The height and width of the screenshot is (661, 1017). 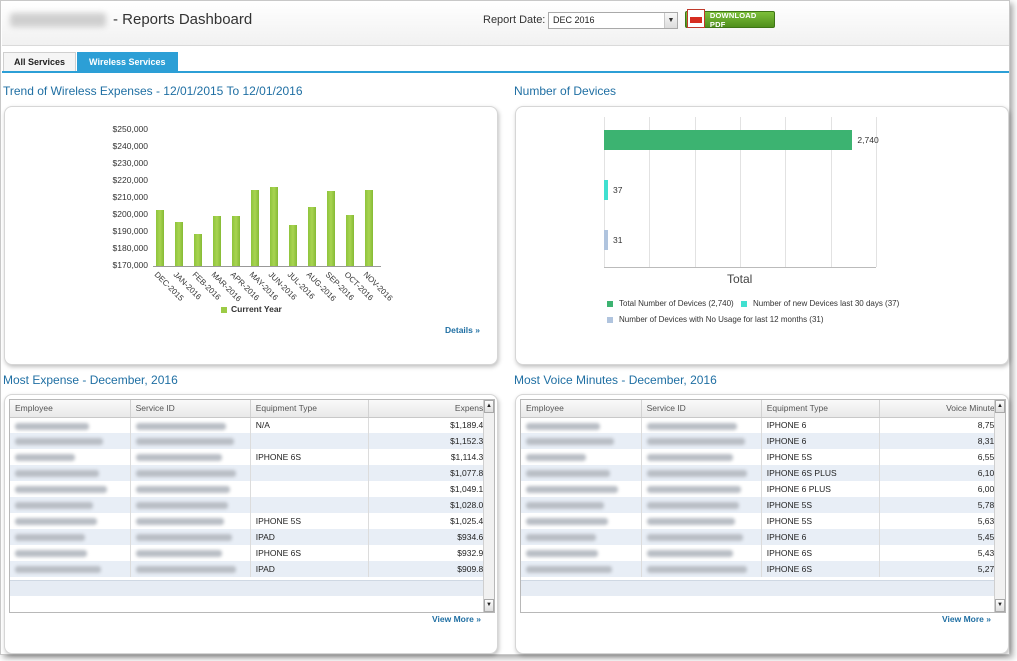 What do you see at coordinates (252, 489) in the screenshot?
I see `table-row: $1,049.19` at bounding box center [252, 489].